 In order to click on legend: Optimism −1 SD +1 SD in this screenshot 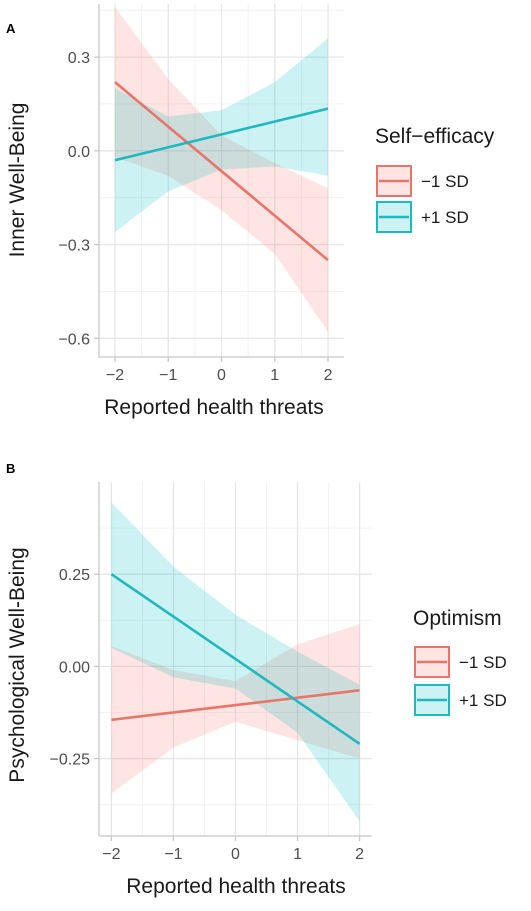, I will do `click(460, 661)`.